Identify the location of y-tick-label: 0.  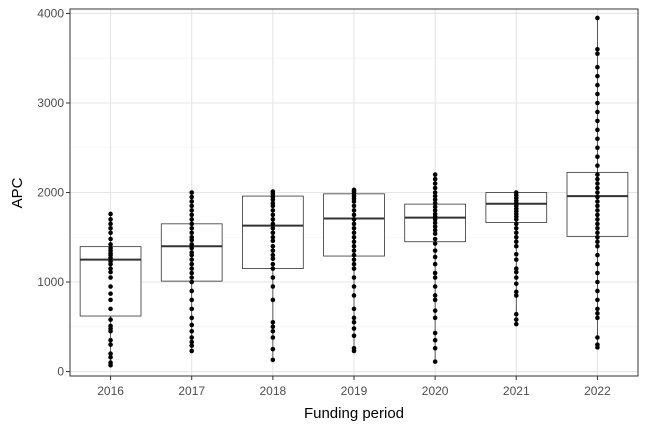
(60, 372).